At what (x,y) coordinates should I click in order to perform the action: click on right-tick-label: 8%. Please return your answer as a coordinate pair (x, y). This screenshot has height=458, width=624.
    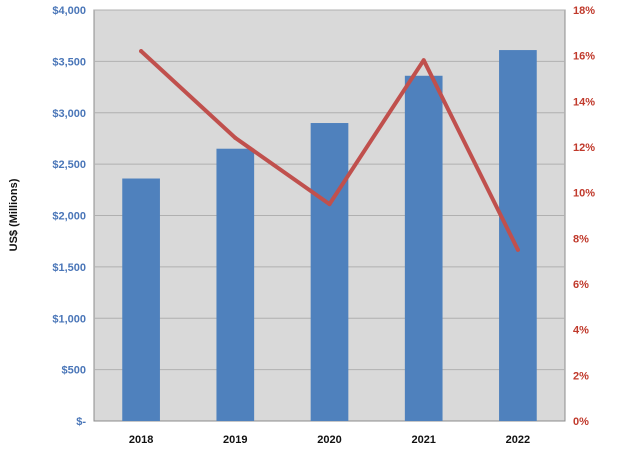
    Looking at the image, I should click on (581, 239).